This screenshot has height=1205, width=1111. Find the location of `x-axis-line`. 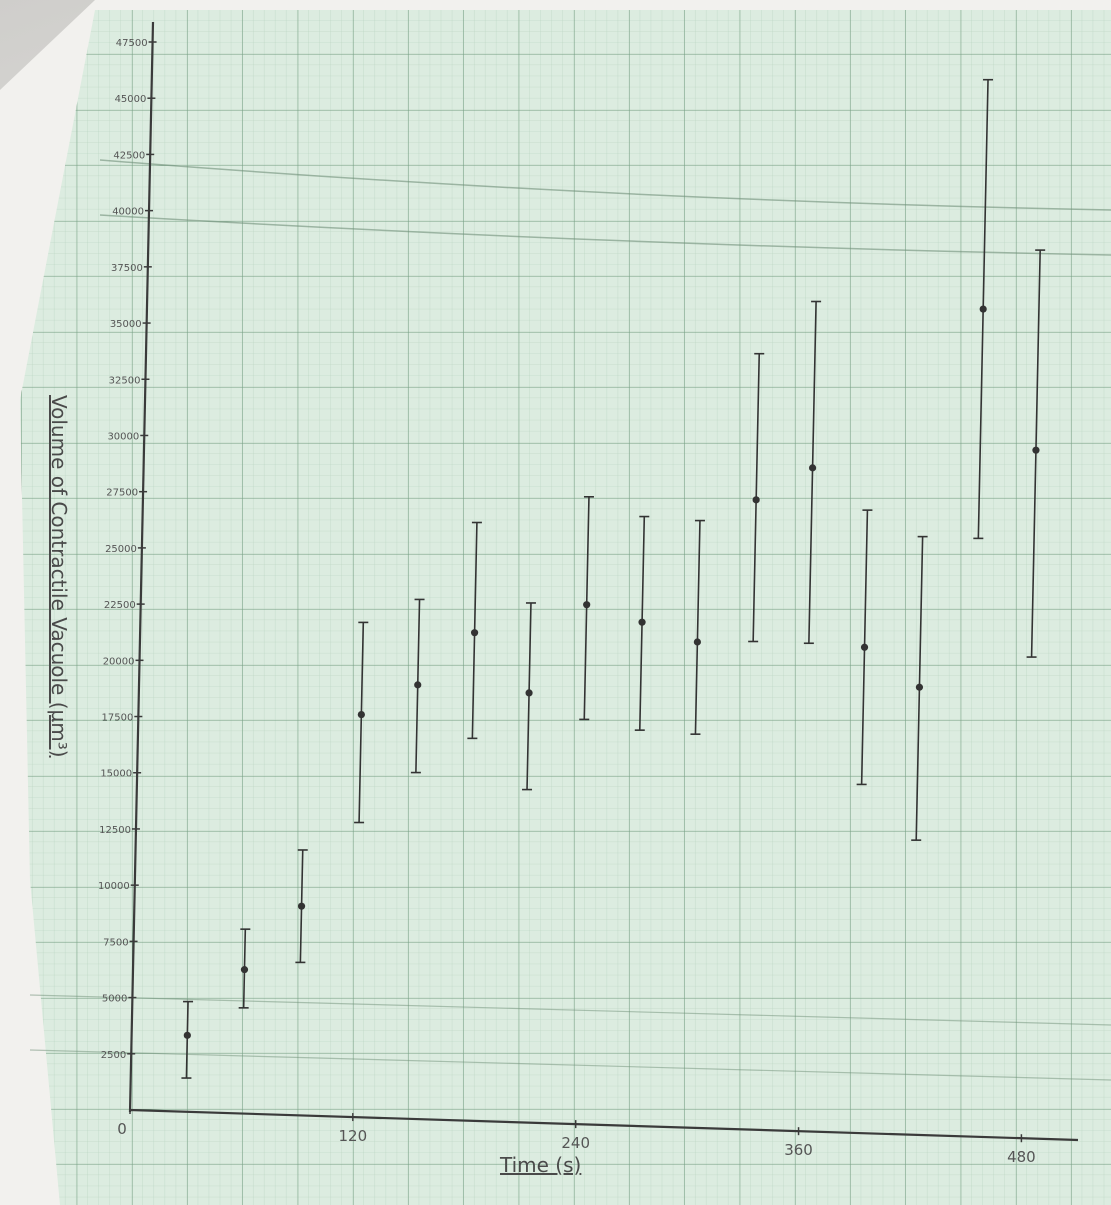

x-axis-line is located at coordinates (604, 1125).